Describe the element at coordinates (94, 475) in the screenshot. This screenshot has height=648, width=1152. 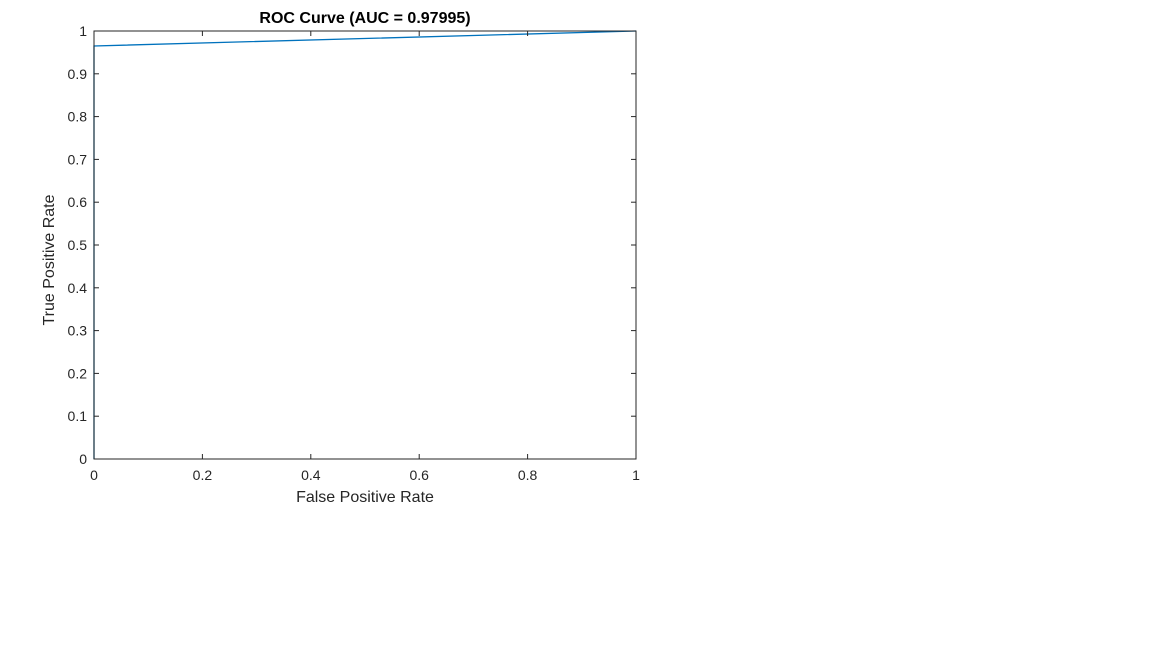
I see `x-tick-label: 0` at that location.